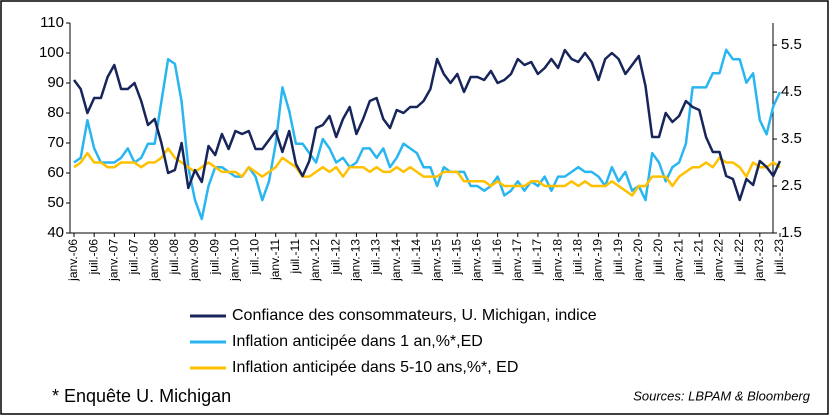 The image size is (829, 415). Describe the element at coordinates (275, 260) in the screenshot. I see `x-tick-label: janv.-11` at that location.